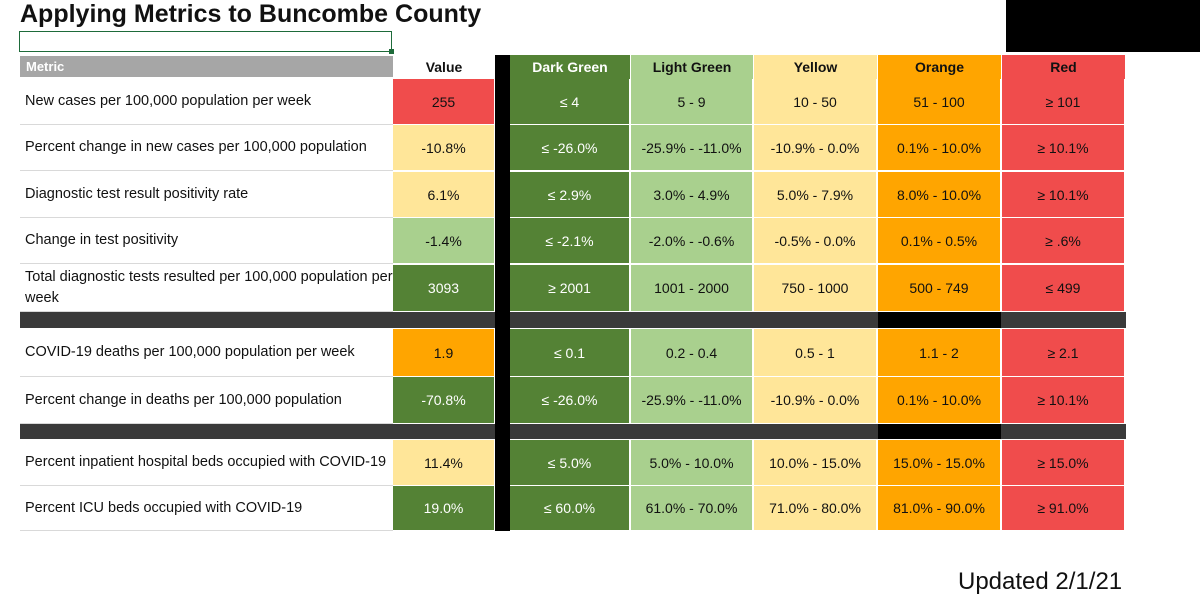 Image resolution: width=1200 pixels, height=607 pixels. What do you see at coordinates (443, 240) in the screenshot?
I see `row-4-value-cell: -1.4%` at bounding box center [443, 240].